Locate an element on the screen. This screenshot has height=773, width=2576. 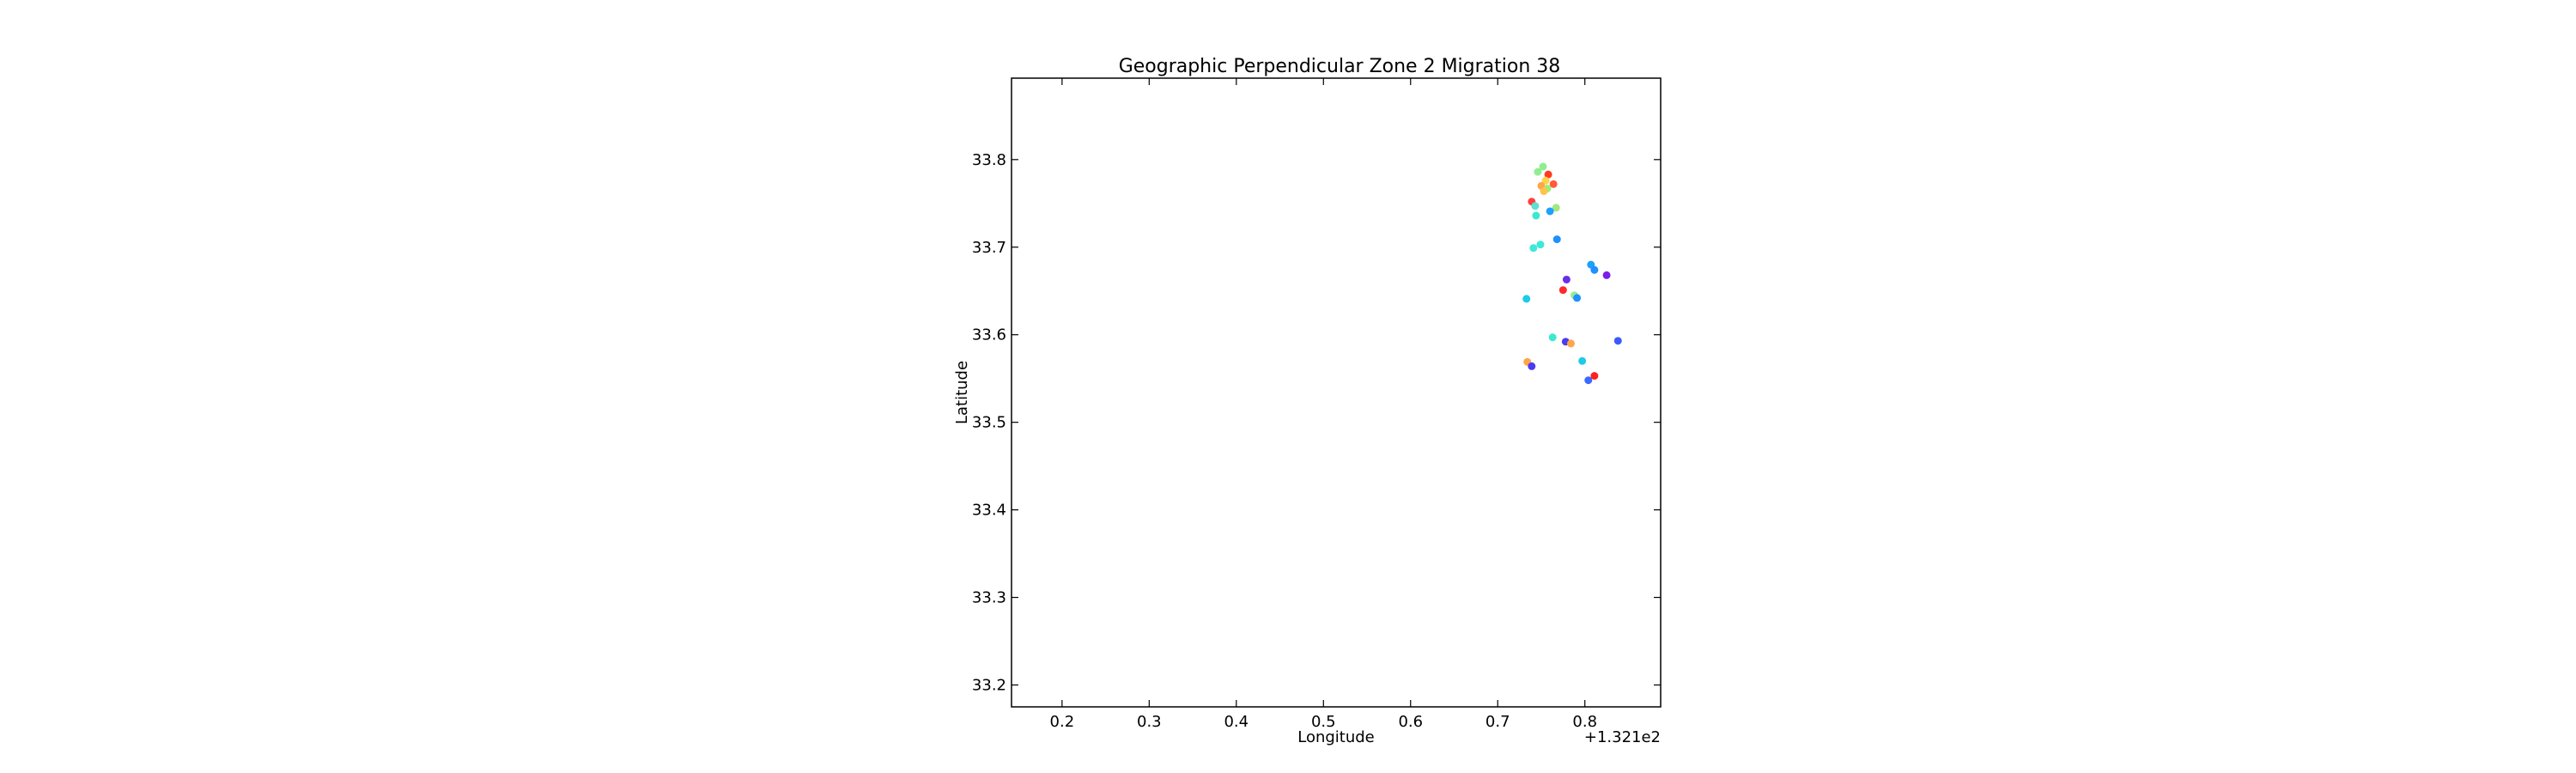
y-tick-label: 33.4 is located at coordinates (989, 511).